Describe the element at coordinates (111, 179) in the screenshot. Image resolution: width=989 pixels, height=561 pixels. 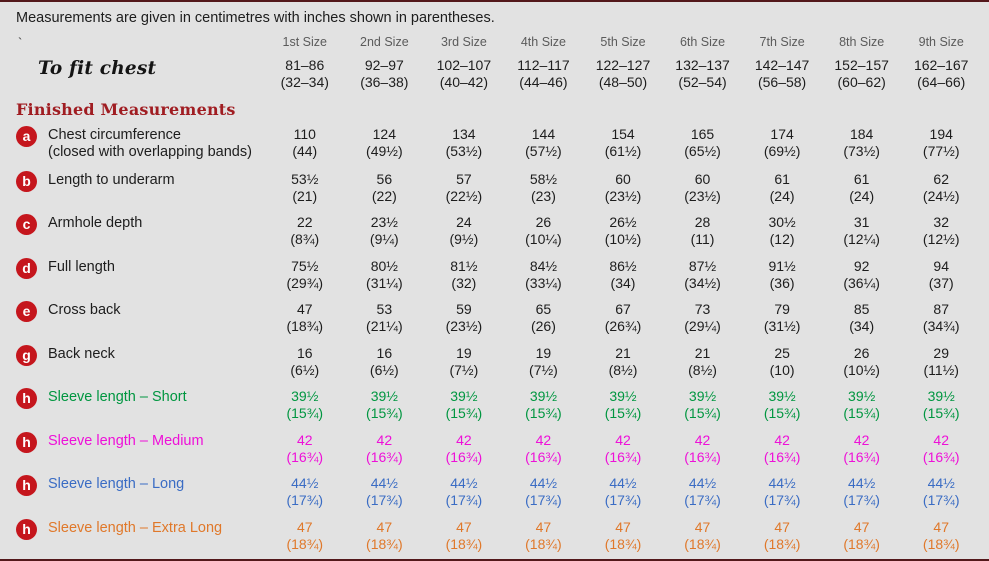
I see `row-label-text: Length to underarm` at that location.